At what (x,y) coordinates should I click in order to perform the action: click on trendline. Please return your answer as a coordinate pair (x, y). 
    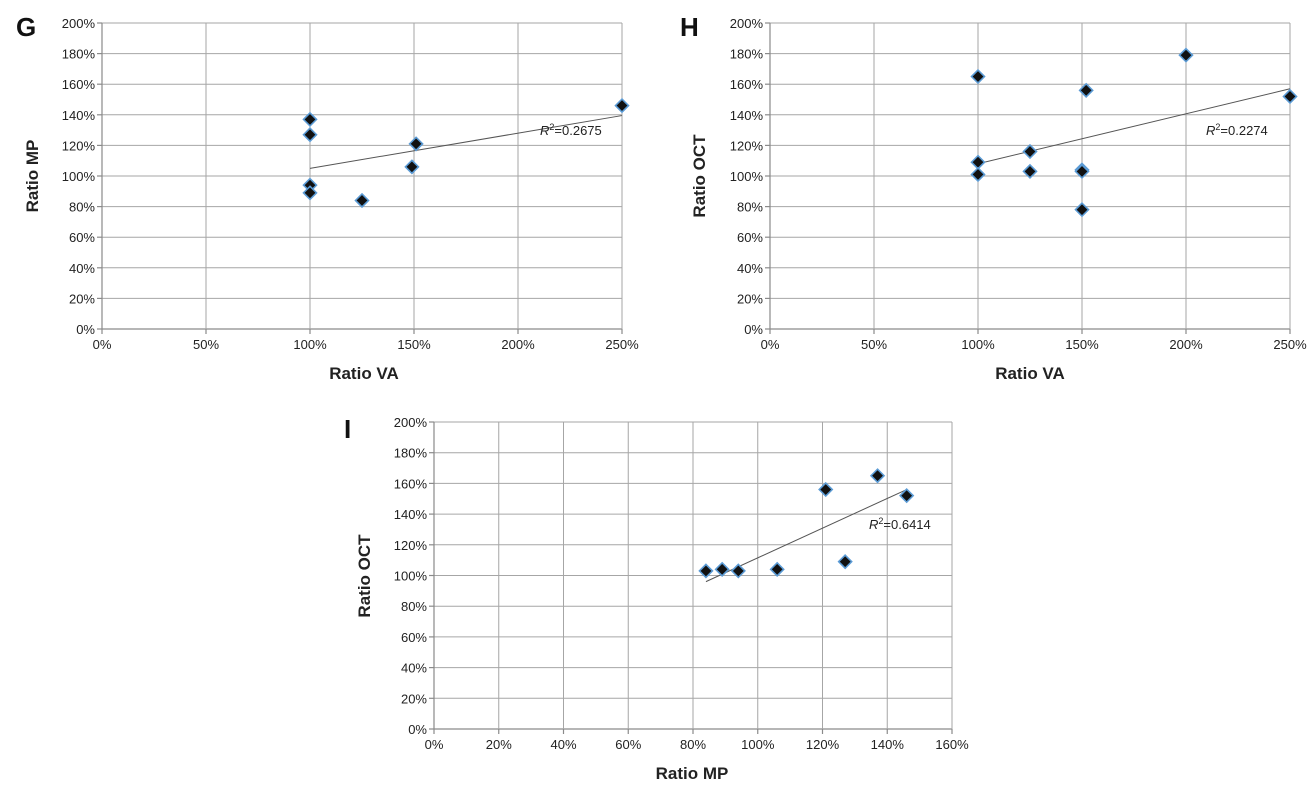
    Looking at the image, I should click on (466, 142).